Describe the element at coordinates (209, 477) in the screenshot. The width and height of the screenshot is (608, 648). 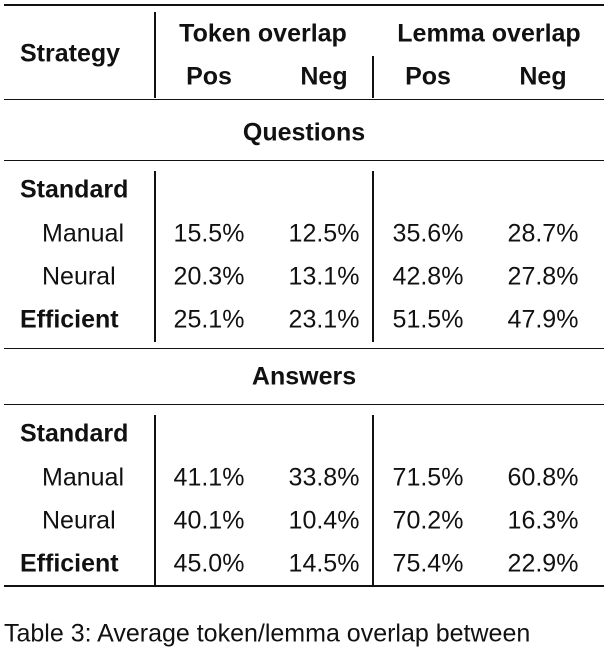
I see `cell: 41.1%` at that location.